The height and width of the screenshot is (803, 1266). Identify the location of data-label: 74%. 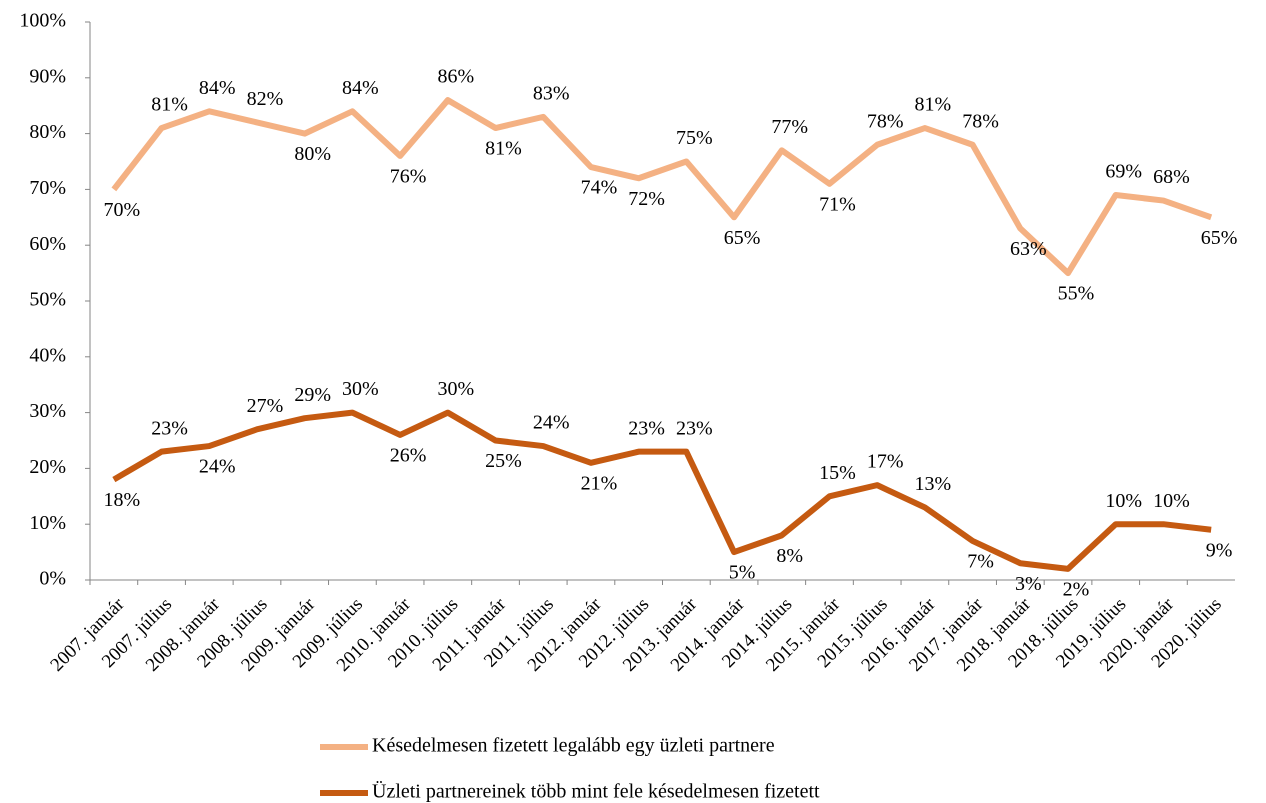
(599, 188).